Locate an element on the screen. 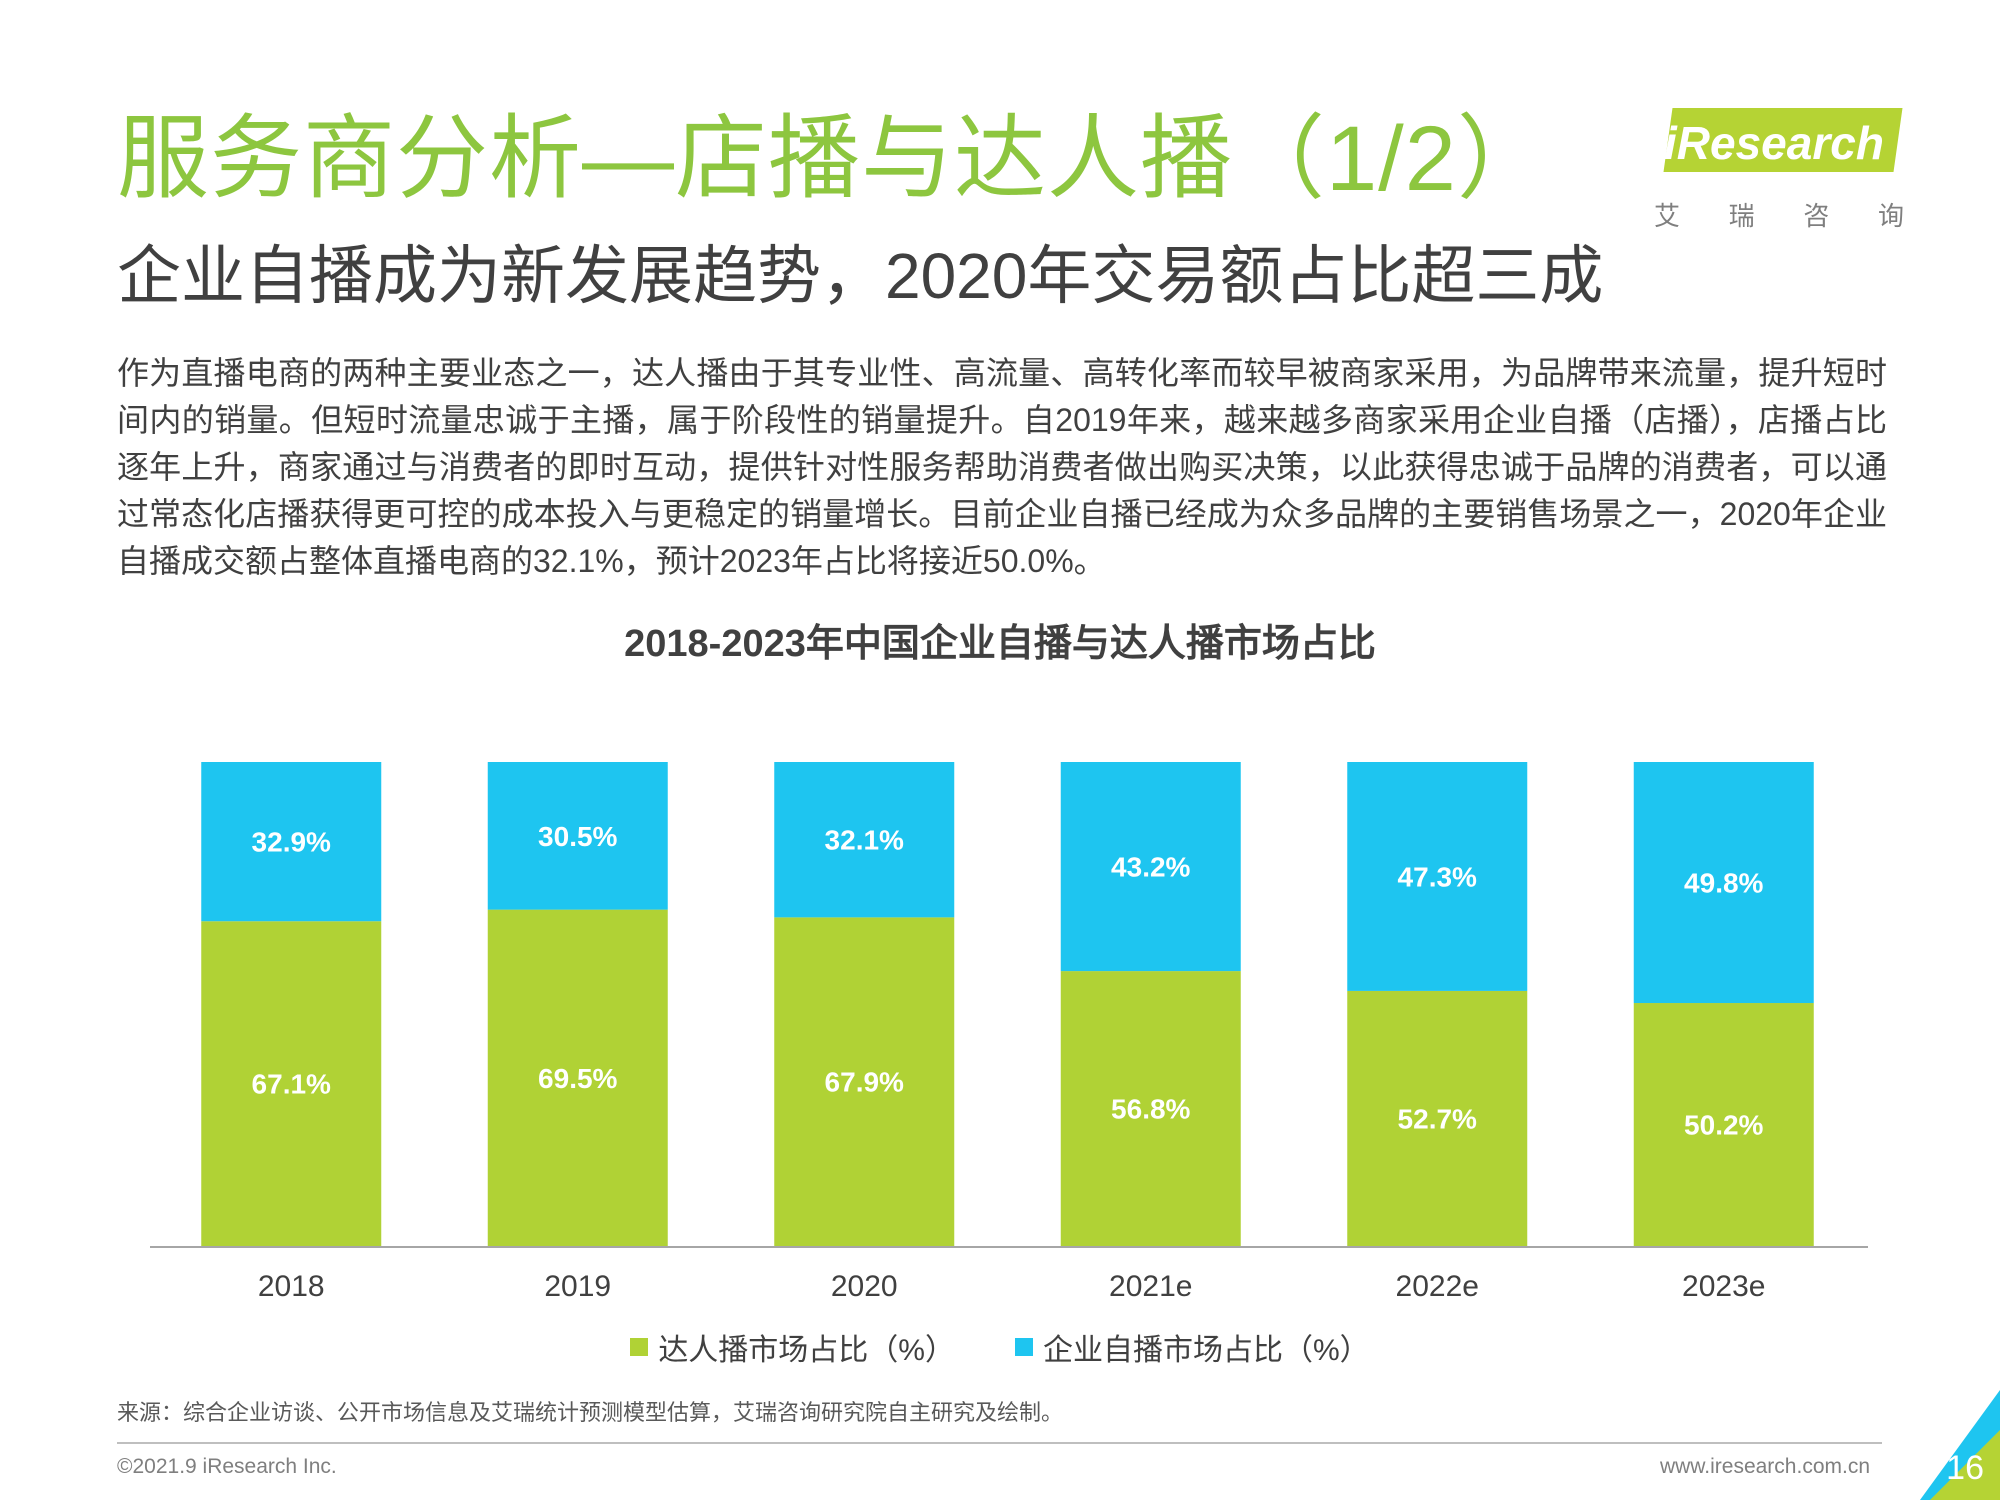  website-link: www.iresearch.com.cn is located at coordinates (1764, 1466).